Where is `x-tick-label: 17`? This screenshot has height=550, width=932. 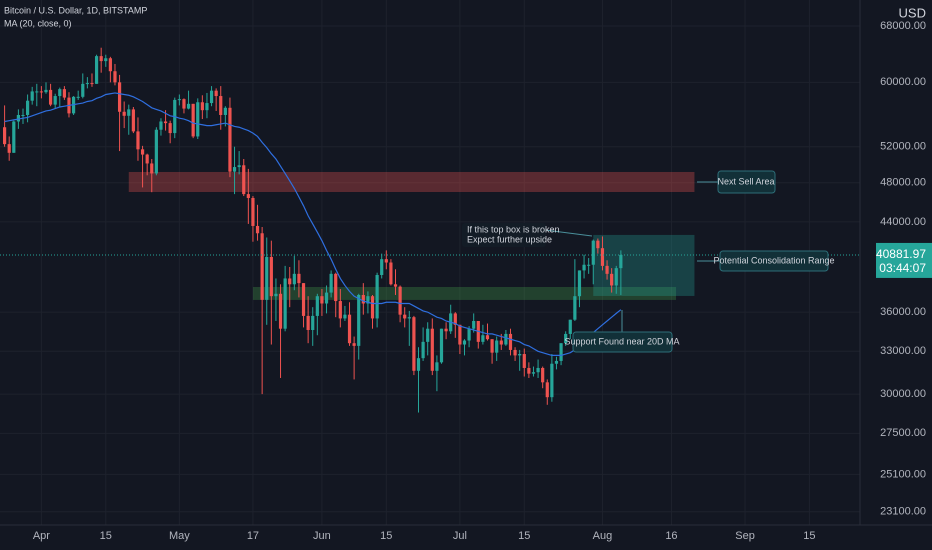
x-tick-label: 17 is located at coordinates (253, 536).